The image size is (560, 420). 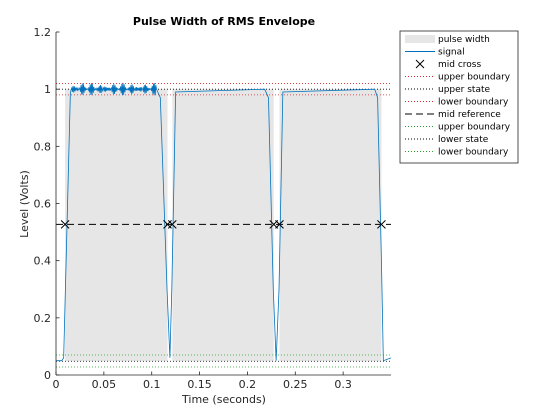 What do you see at coordinates (43, 204) in the screenshot?
I see `y-tick-label-3: 0.6` at bounding box center [43, 204].